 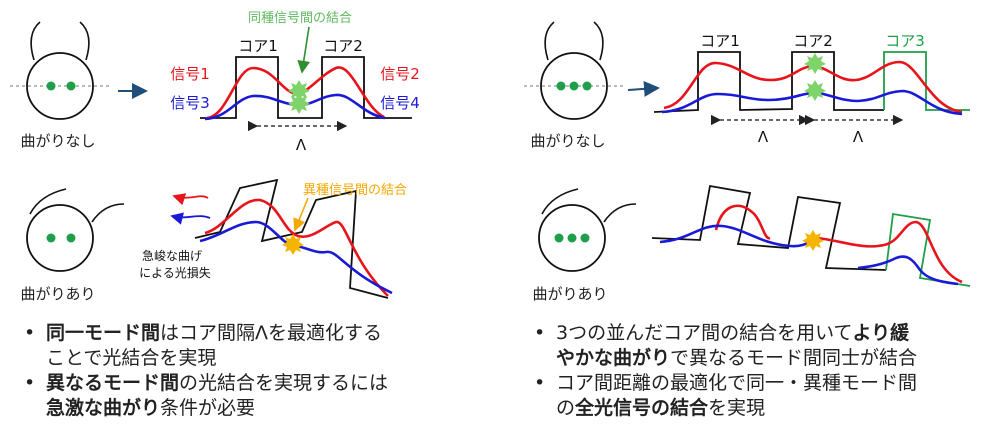 What do you see at coordinates (301, 214) in the screenshot?
I see `callout-arrow-orange` at bounding box center [301, 214].